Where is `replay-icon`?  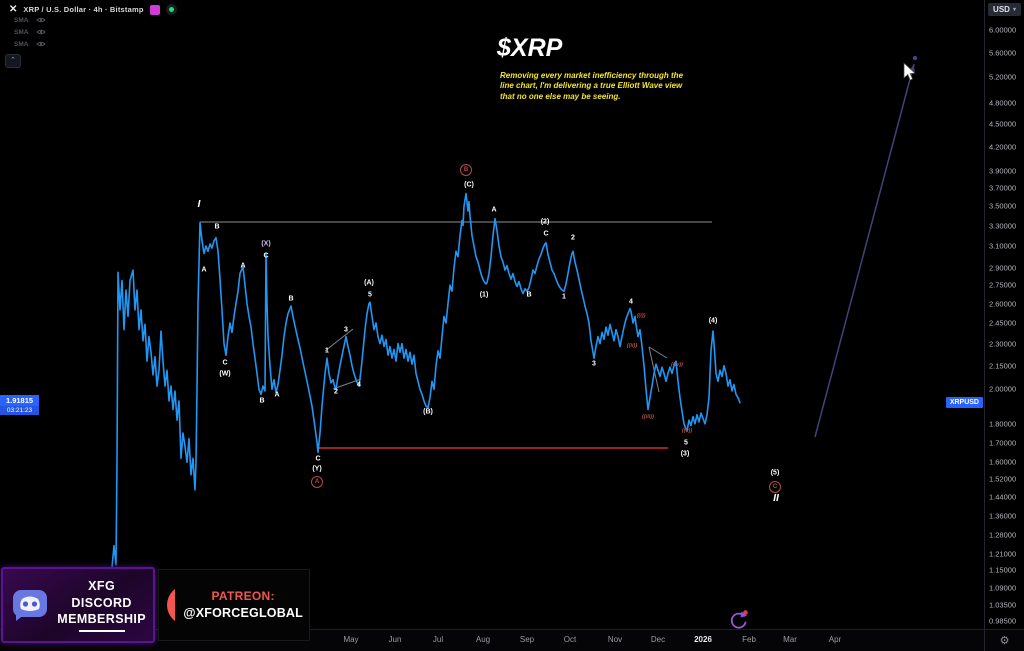
replay-icon is located at coordinates (738, 620).